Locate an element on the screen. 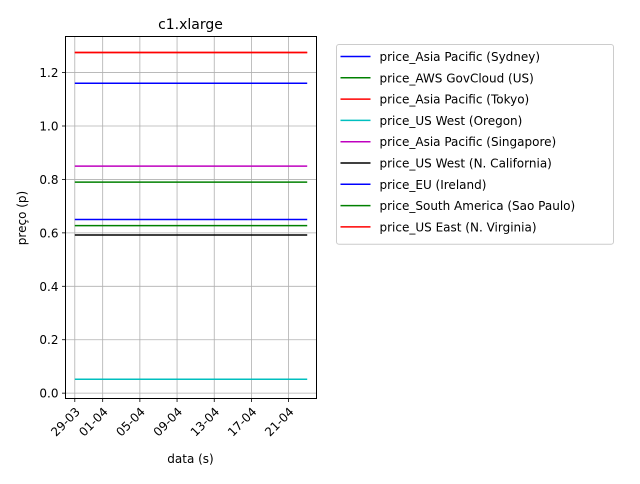 The image size is (640, 484). x-tick-label: 01-04 is located at coordinates (93, 422).